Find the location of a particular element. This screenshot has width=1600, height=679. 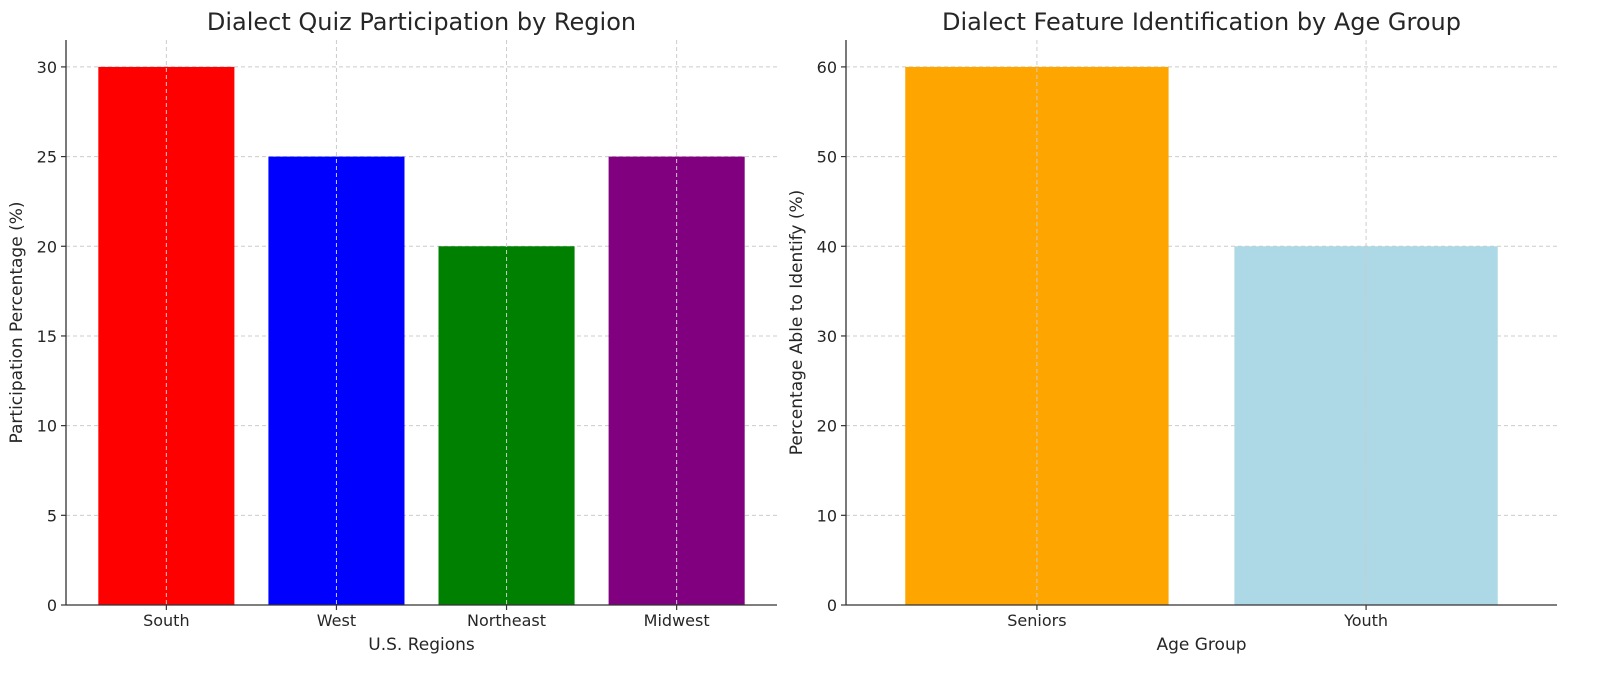

chart-2-ytick-label-4: 40 is located at coordinates (827, 246).